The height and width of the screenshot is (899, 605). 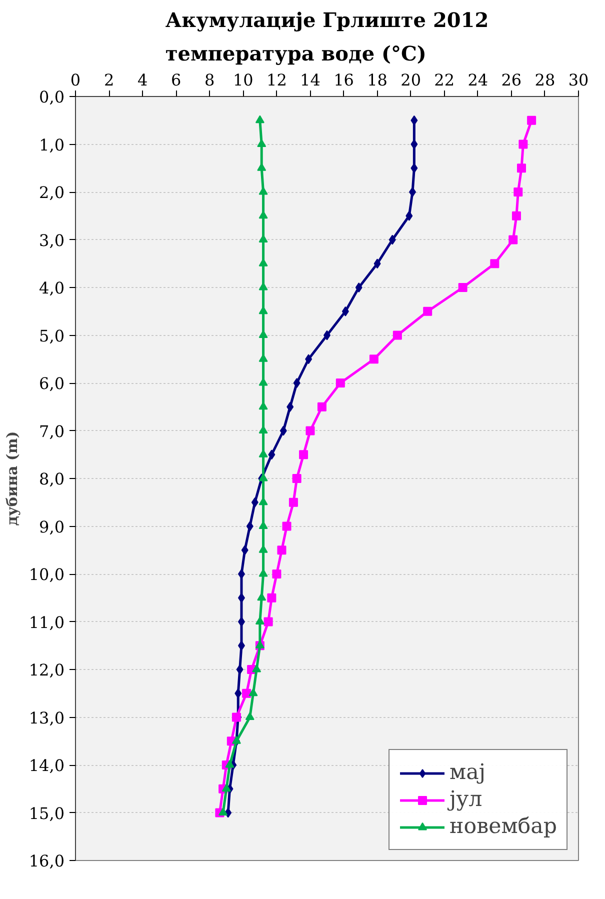 What do you see at coordinates (109, 80) in the screenshot?
I see `x-tick-label: 2` at bounding box center [109, 80].